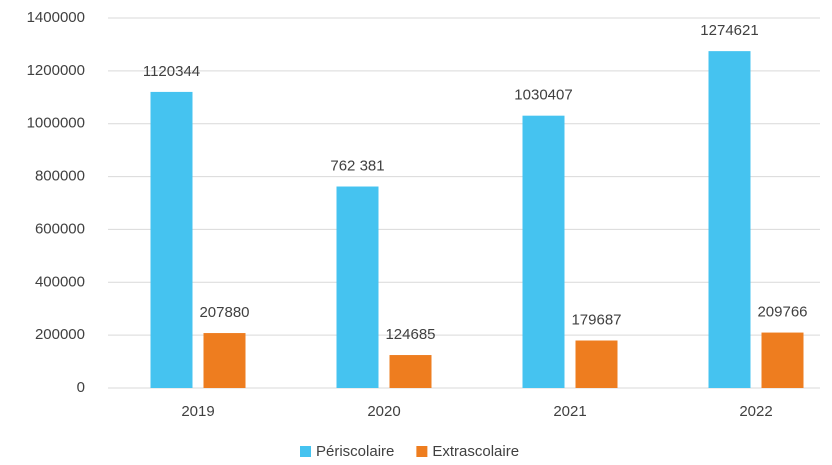  Describe the element at coordinates (60, 281) in the screenshot. I see `y-tick-label: 400000` at that location.